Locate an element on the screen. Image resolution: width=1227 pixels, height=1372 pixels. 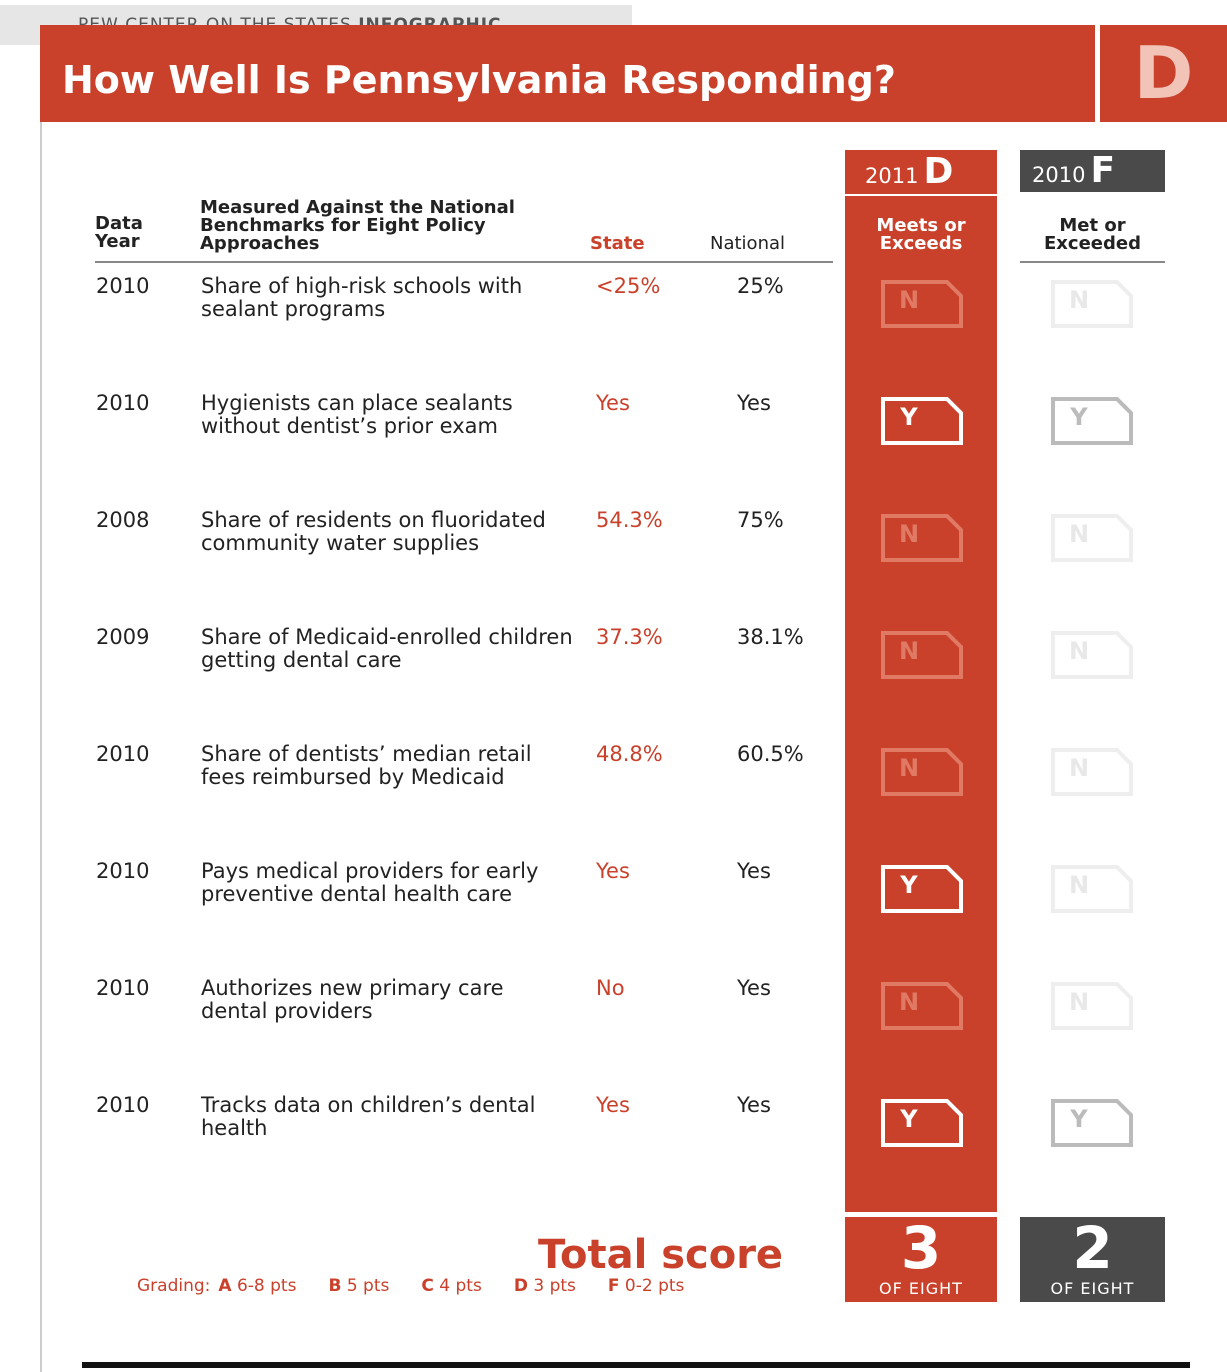
row-state: 54.3% is located at coordinates (629, 520).